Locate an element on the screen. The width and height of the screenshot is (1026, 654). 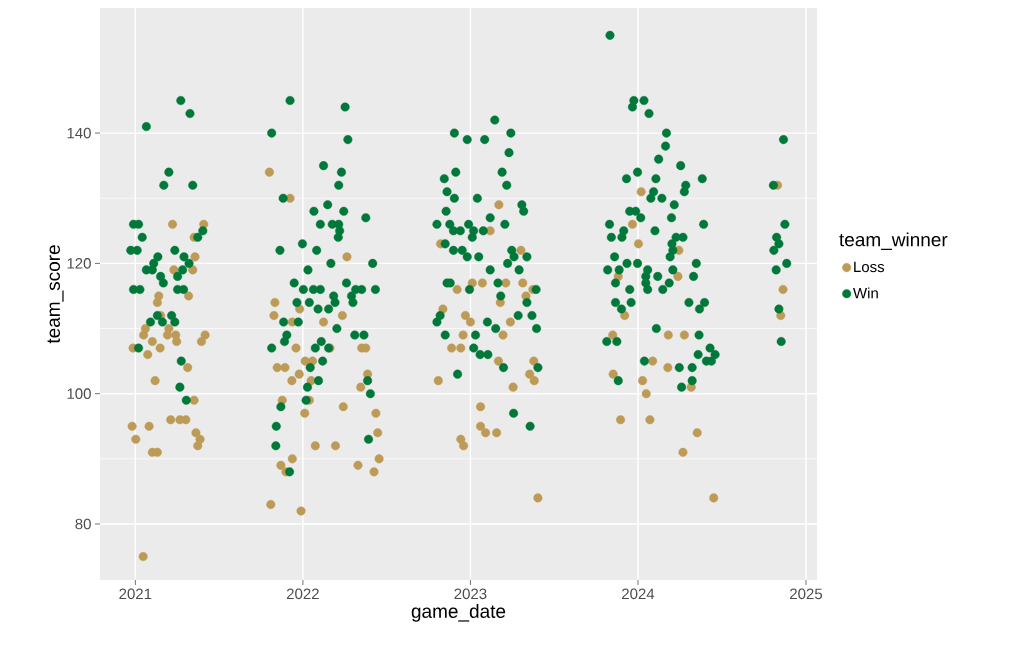
legend-title: team_winner is located at coordinates (893, 241).